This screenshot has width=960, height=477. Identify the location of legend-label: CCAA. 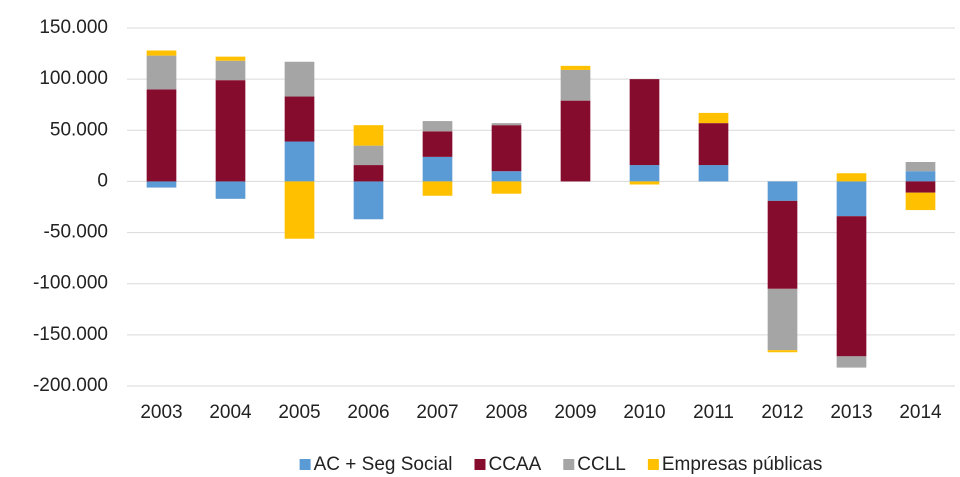
(514, 464).